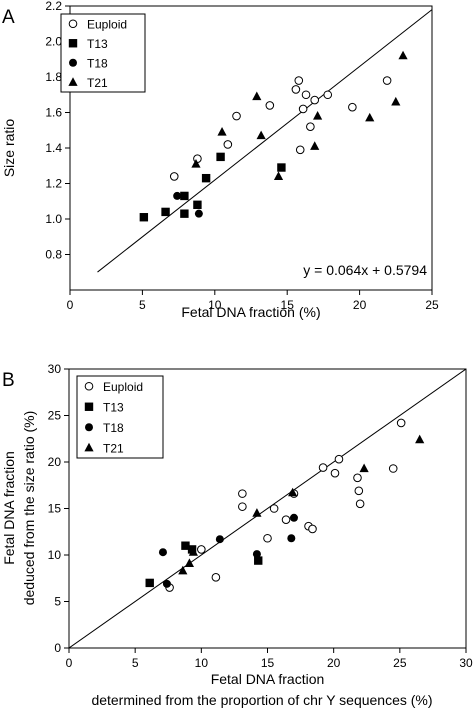  What do you see at coordinates (55, 509) in the screenshot?
I see `y-tick-label: 15` at bounding box center [55, 509].